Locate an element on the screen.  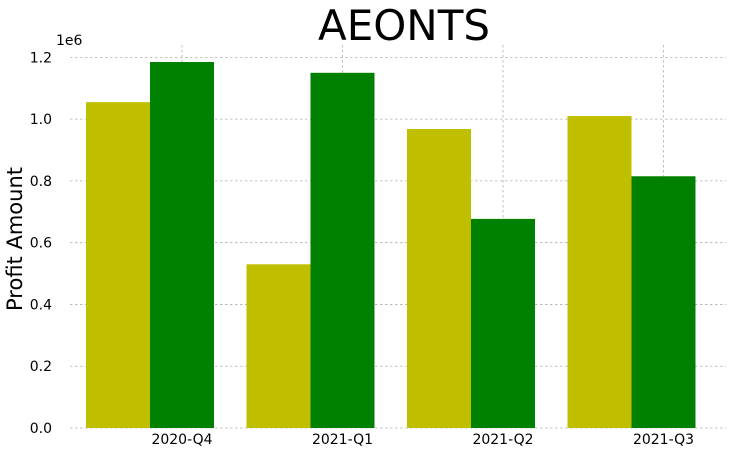
y-tick-label: 0.6 is located at coordinates (41, 244).